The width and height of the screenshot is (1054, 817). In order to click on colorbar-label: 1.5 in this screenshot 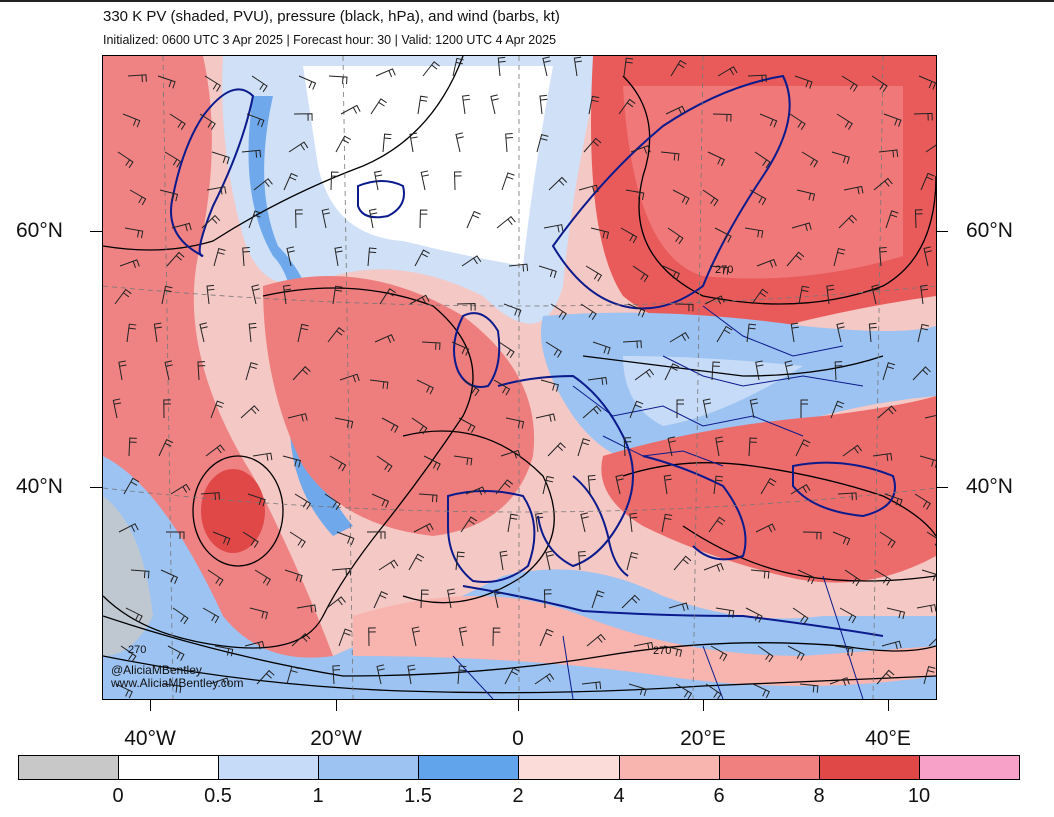, I will do `click(418, 796)`.